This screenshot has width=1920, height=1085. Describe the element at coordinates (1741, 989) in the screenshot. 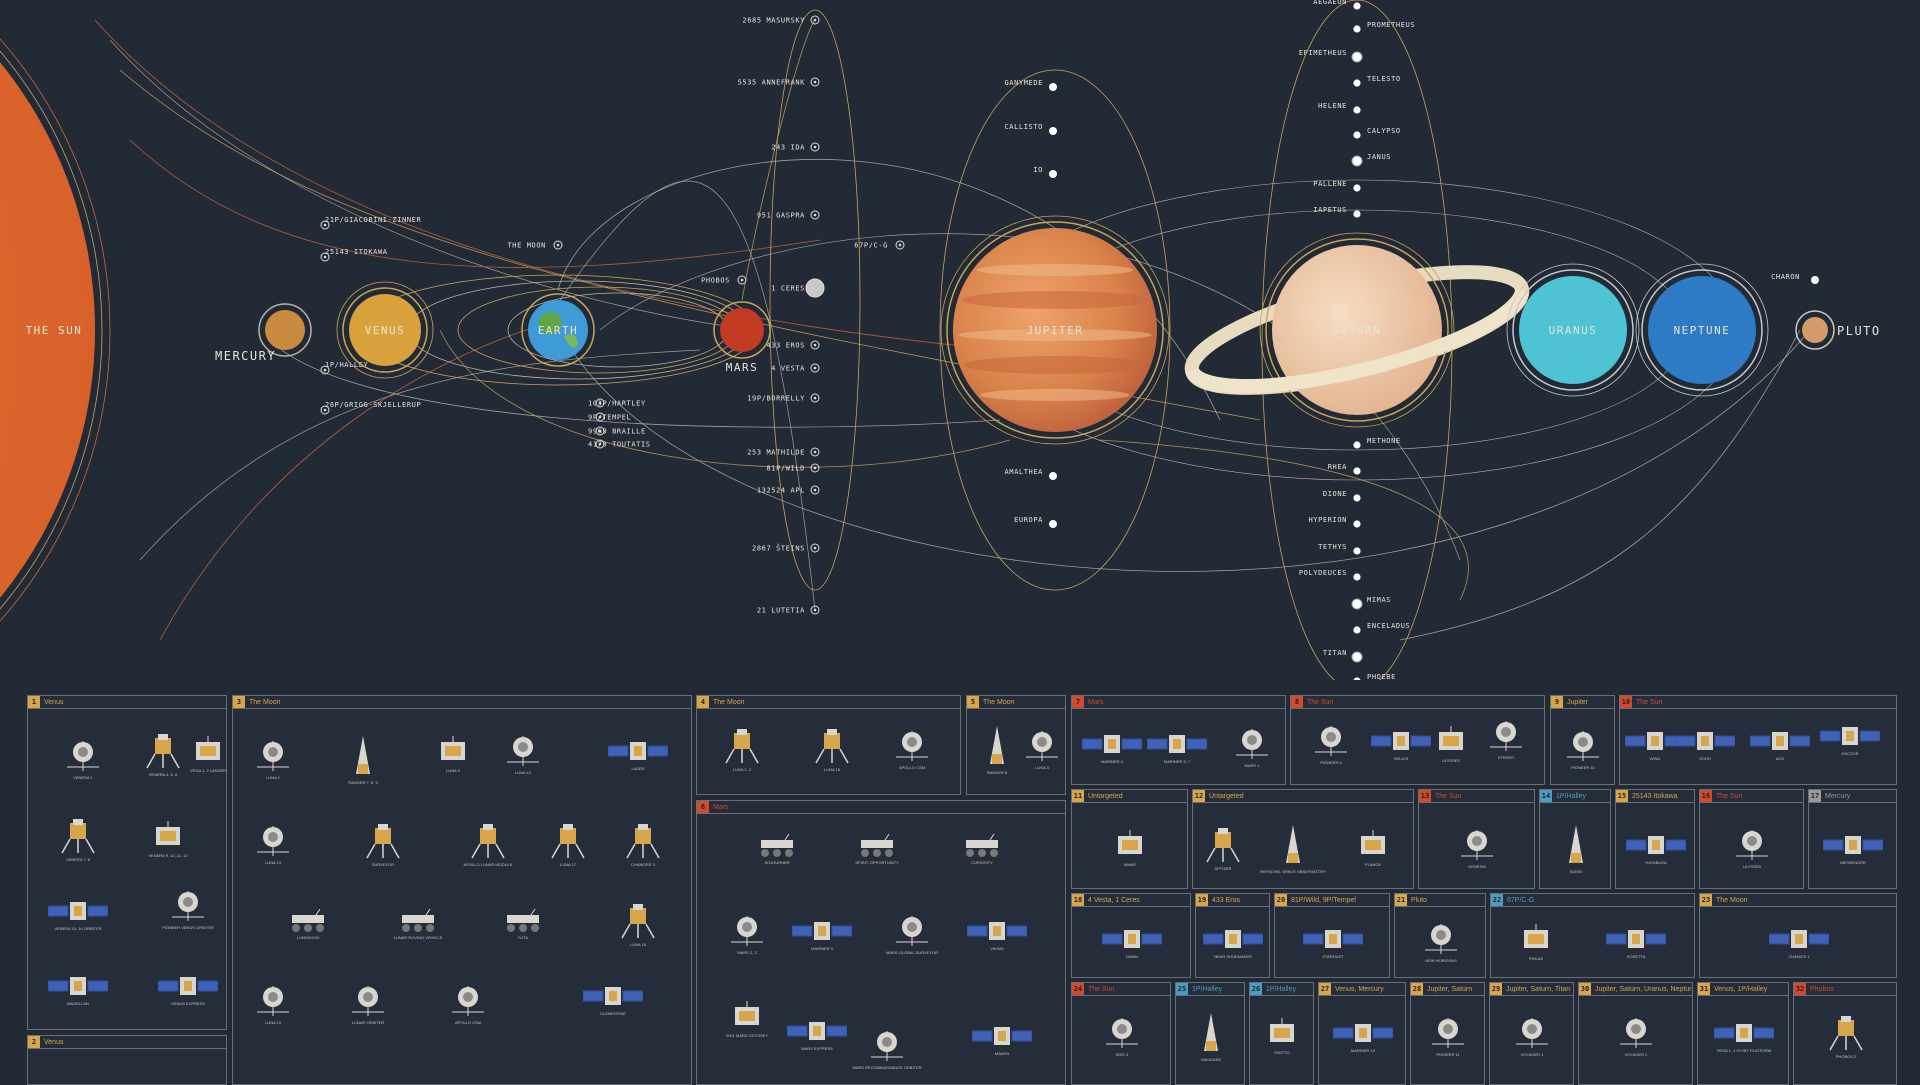

I see `panel-title: Venus, 1P/Halley` at that location.